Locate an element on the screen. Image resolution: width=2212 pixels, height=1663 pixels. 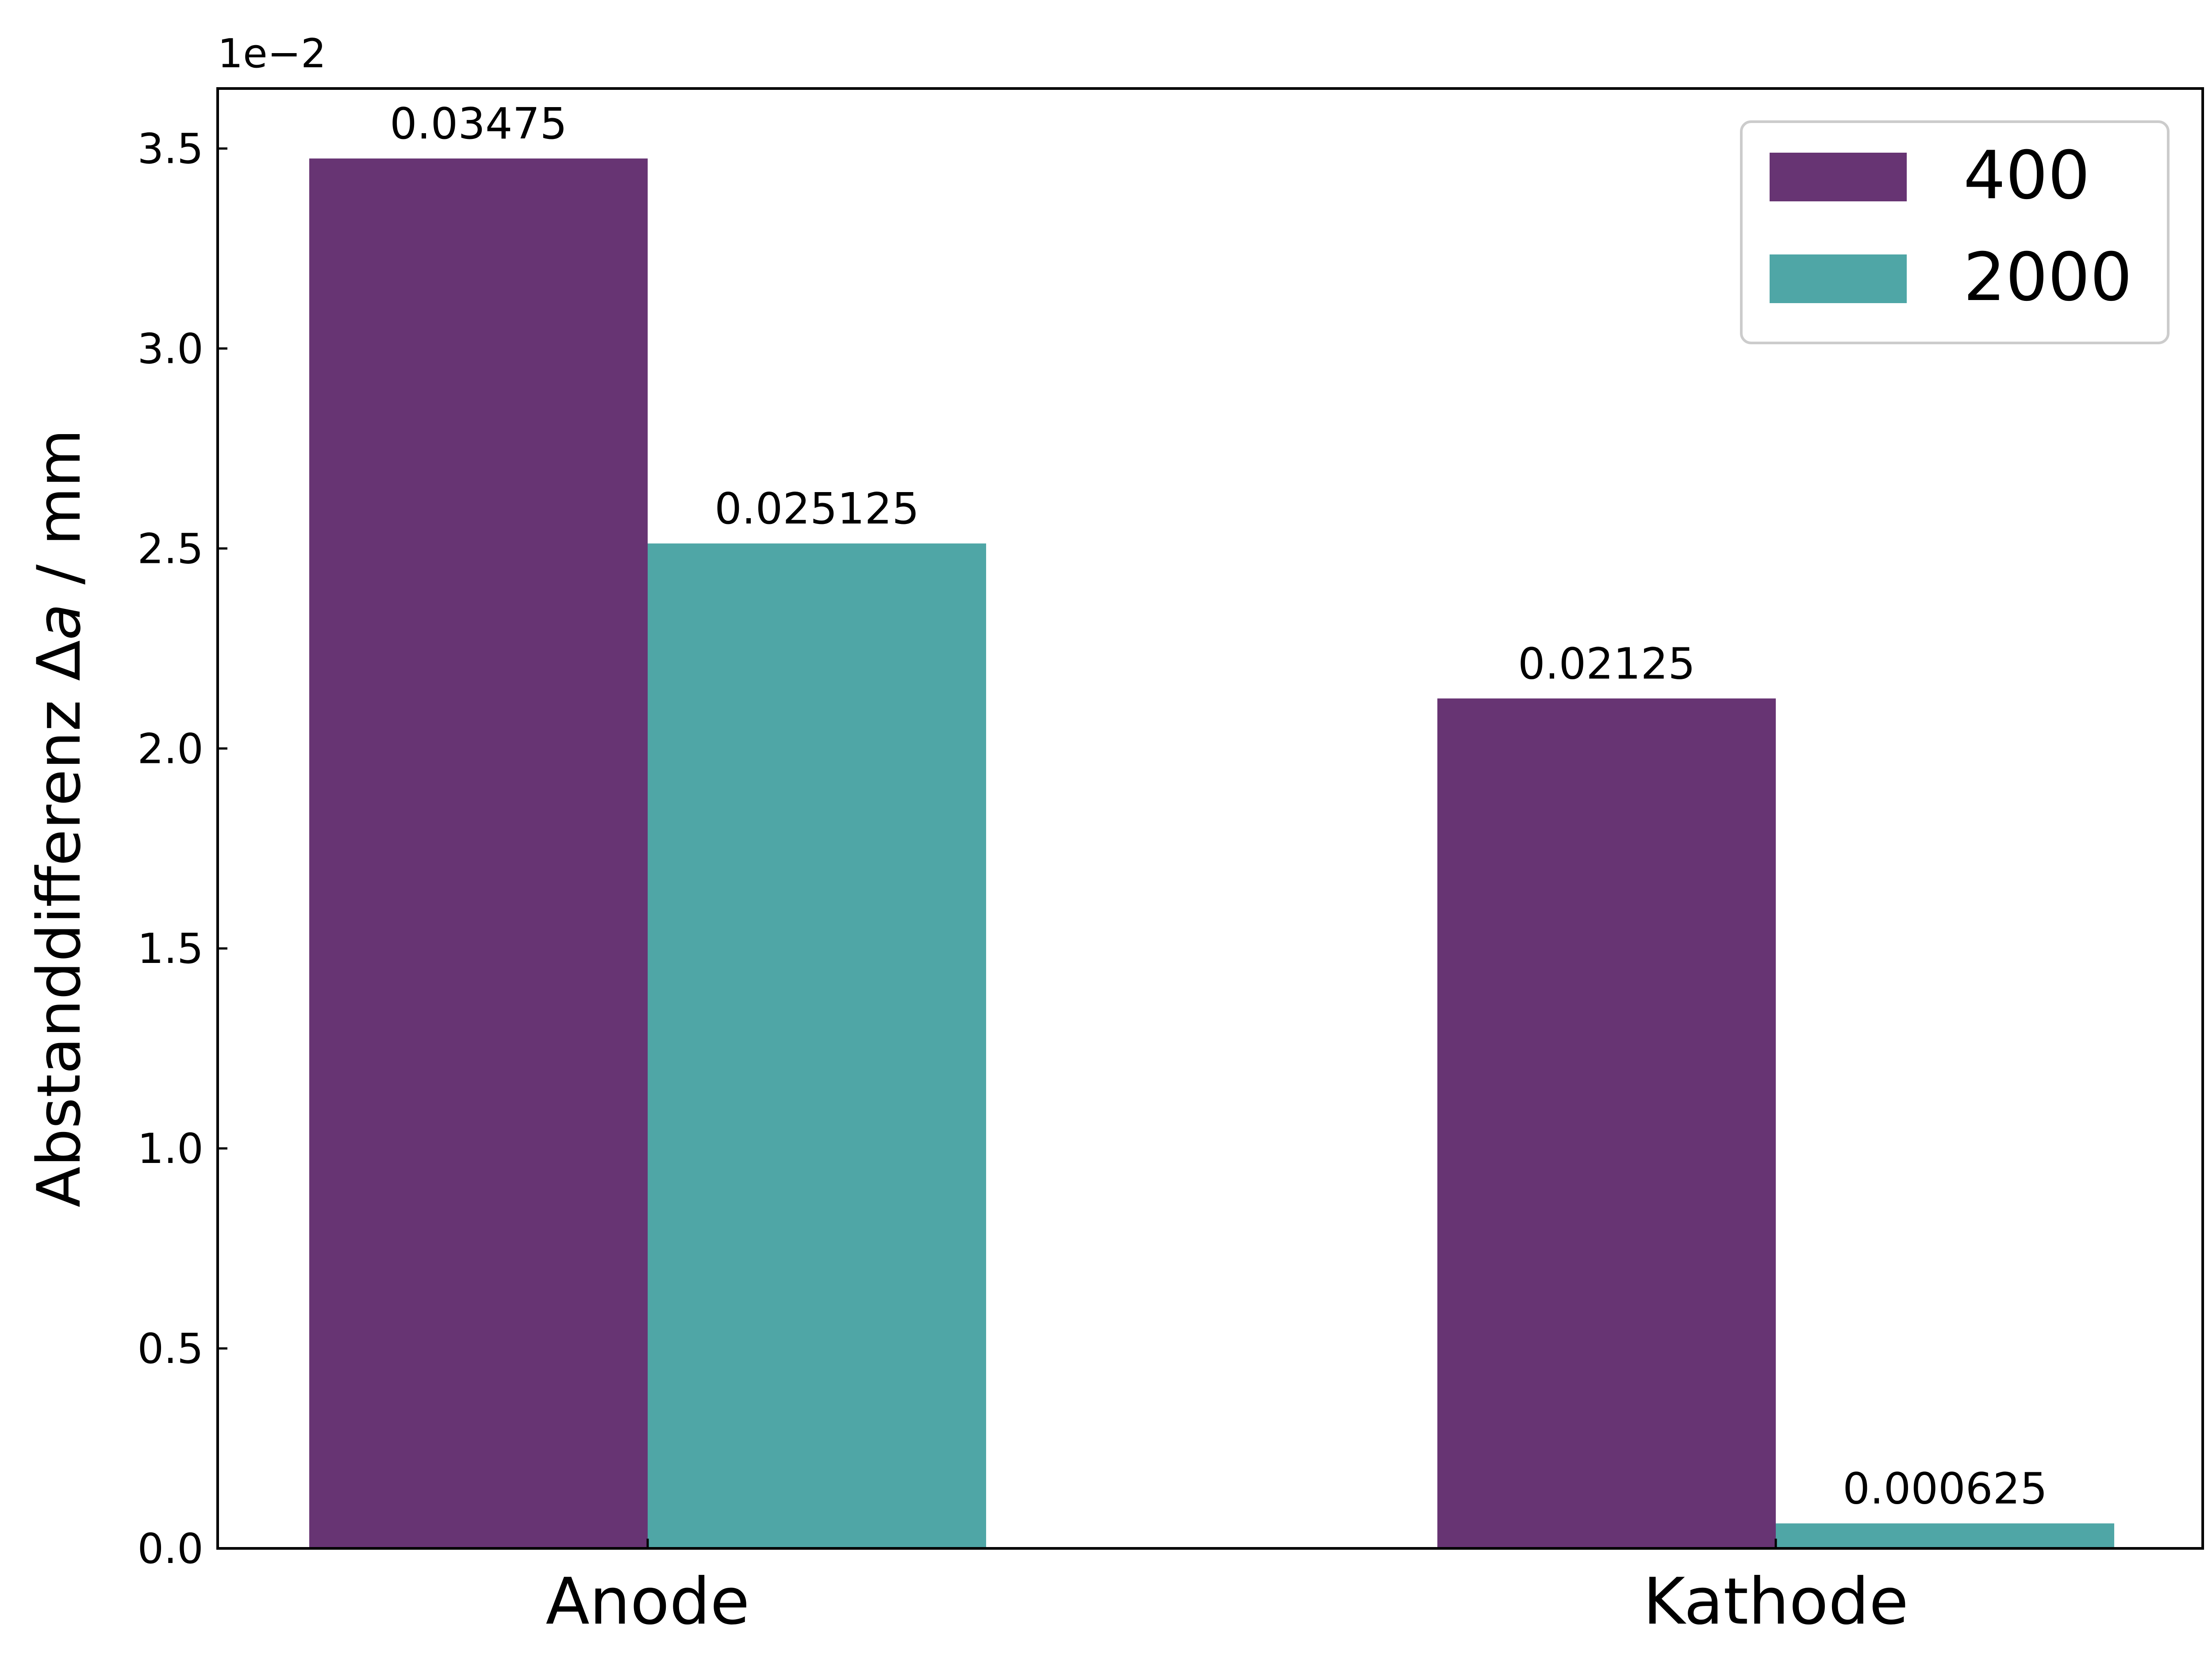
value-label-kathode-2000: 0.000625 is located at coordinates (1945, 1489).